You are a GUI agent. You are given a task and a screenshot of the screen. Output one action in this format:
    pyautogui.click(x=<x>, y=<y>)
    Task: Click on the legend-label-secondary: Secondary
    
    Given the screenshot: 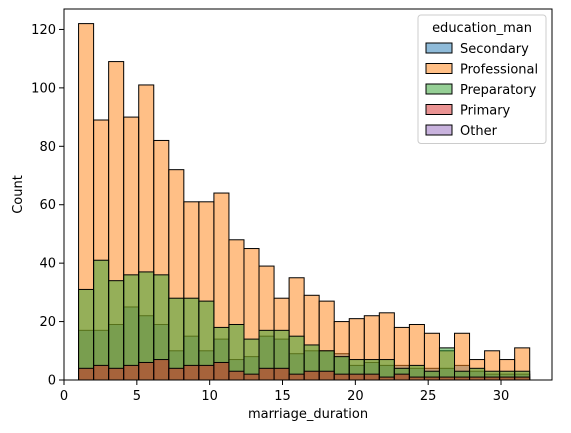 What is the action you would take?
    pyautogui.click(x=494, y=49)
    